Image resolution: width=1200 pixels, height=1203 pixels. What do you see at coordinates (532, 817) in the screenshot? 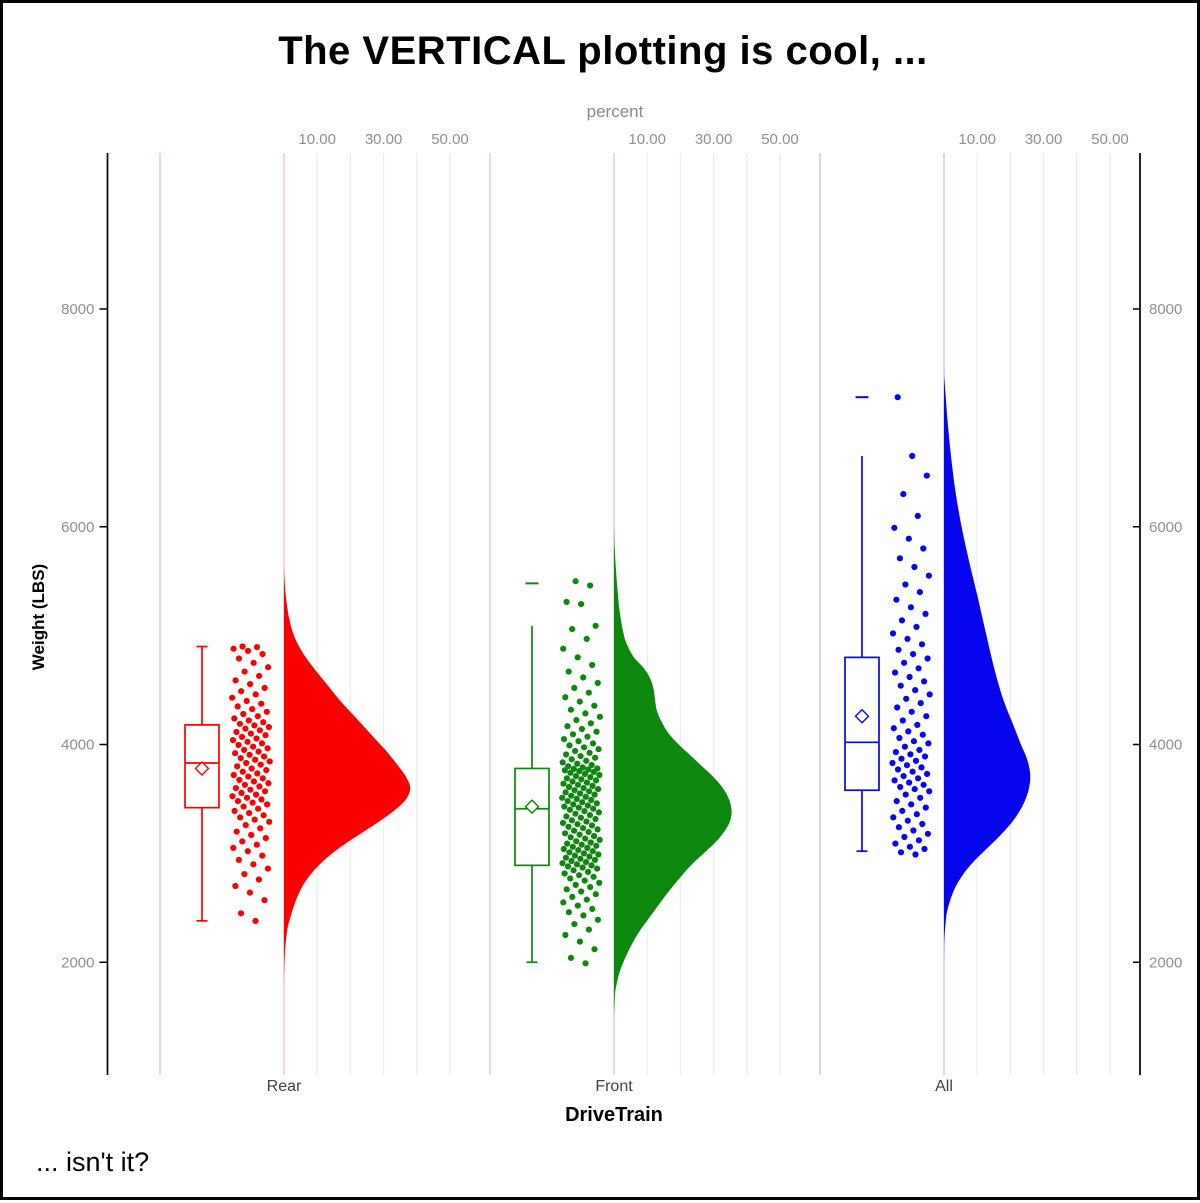
I see `box-front` at bounding box center [532, 817].